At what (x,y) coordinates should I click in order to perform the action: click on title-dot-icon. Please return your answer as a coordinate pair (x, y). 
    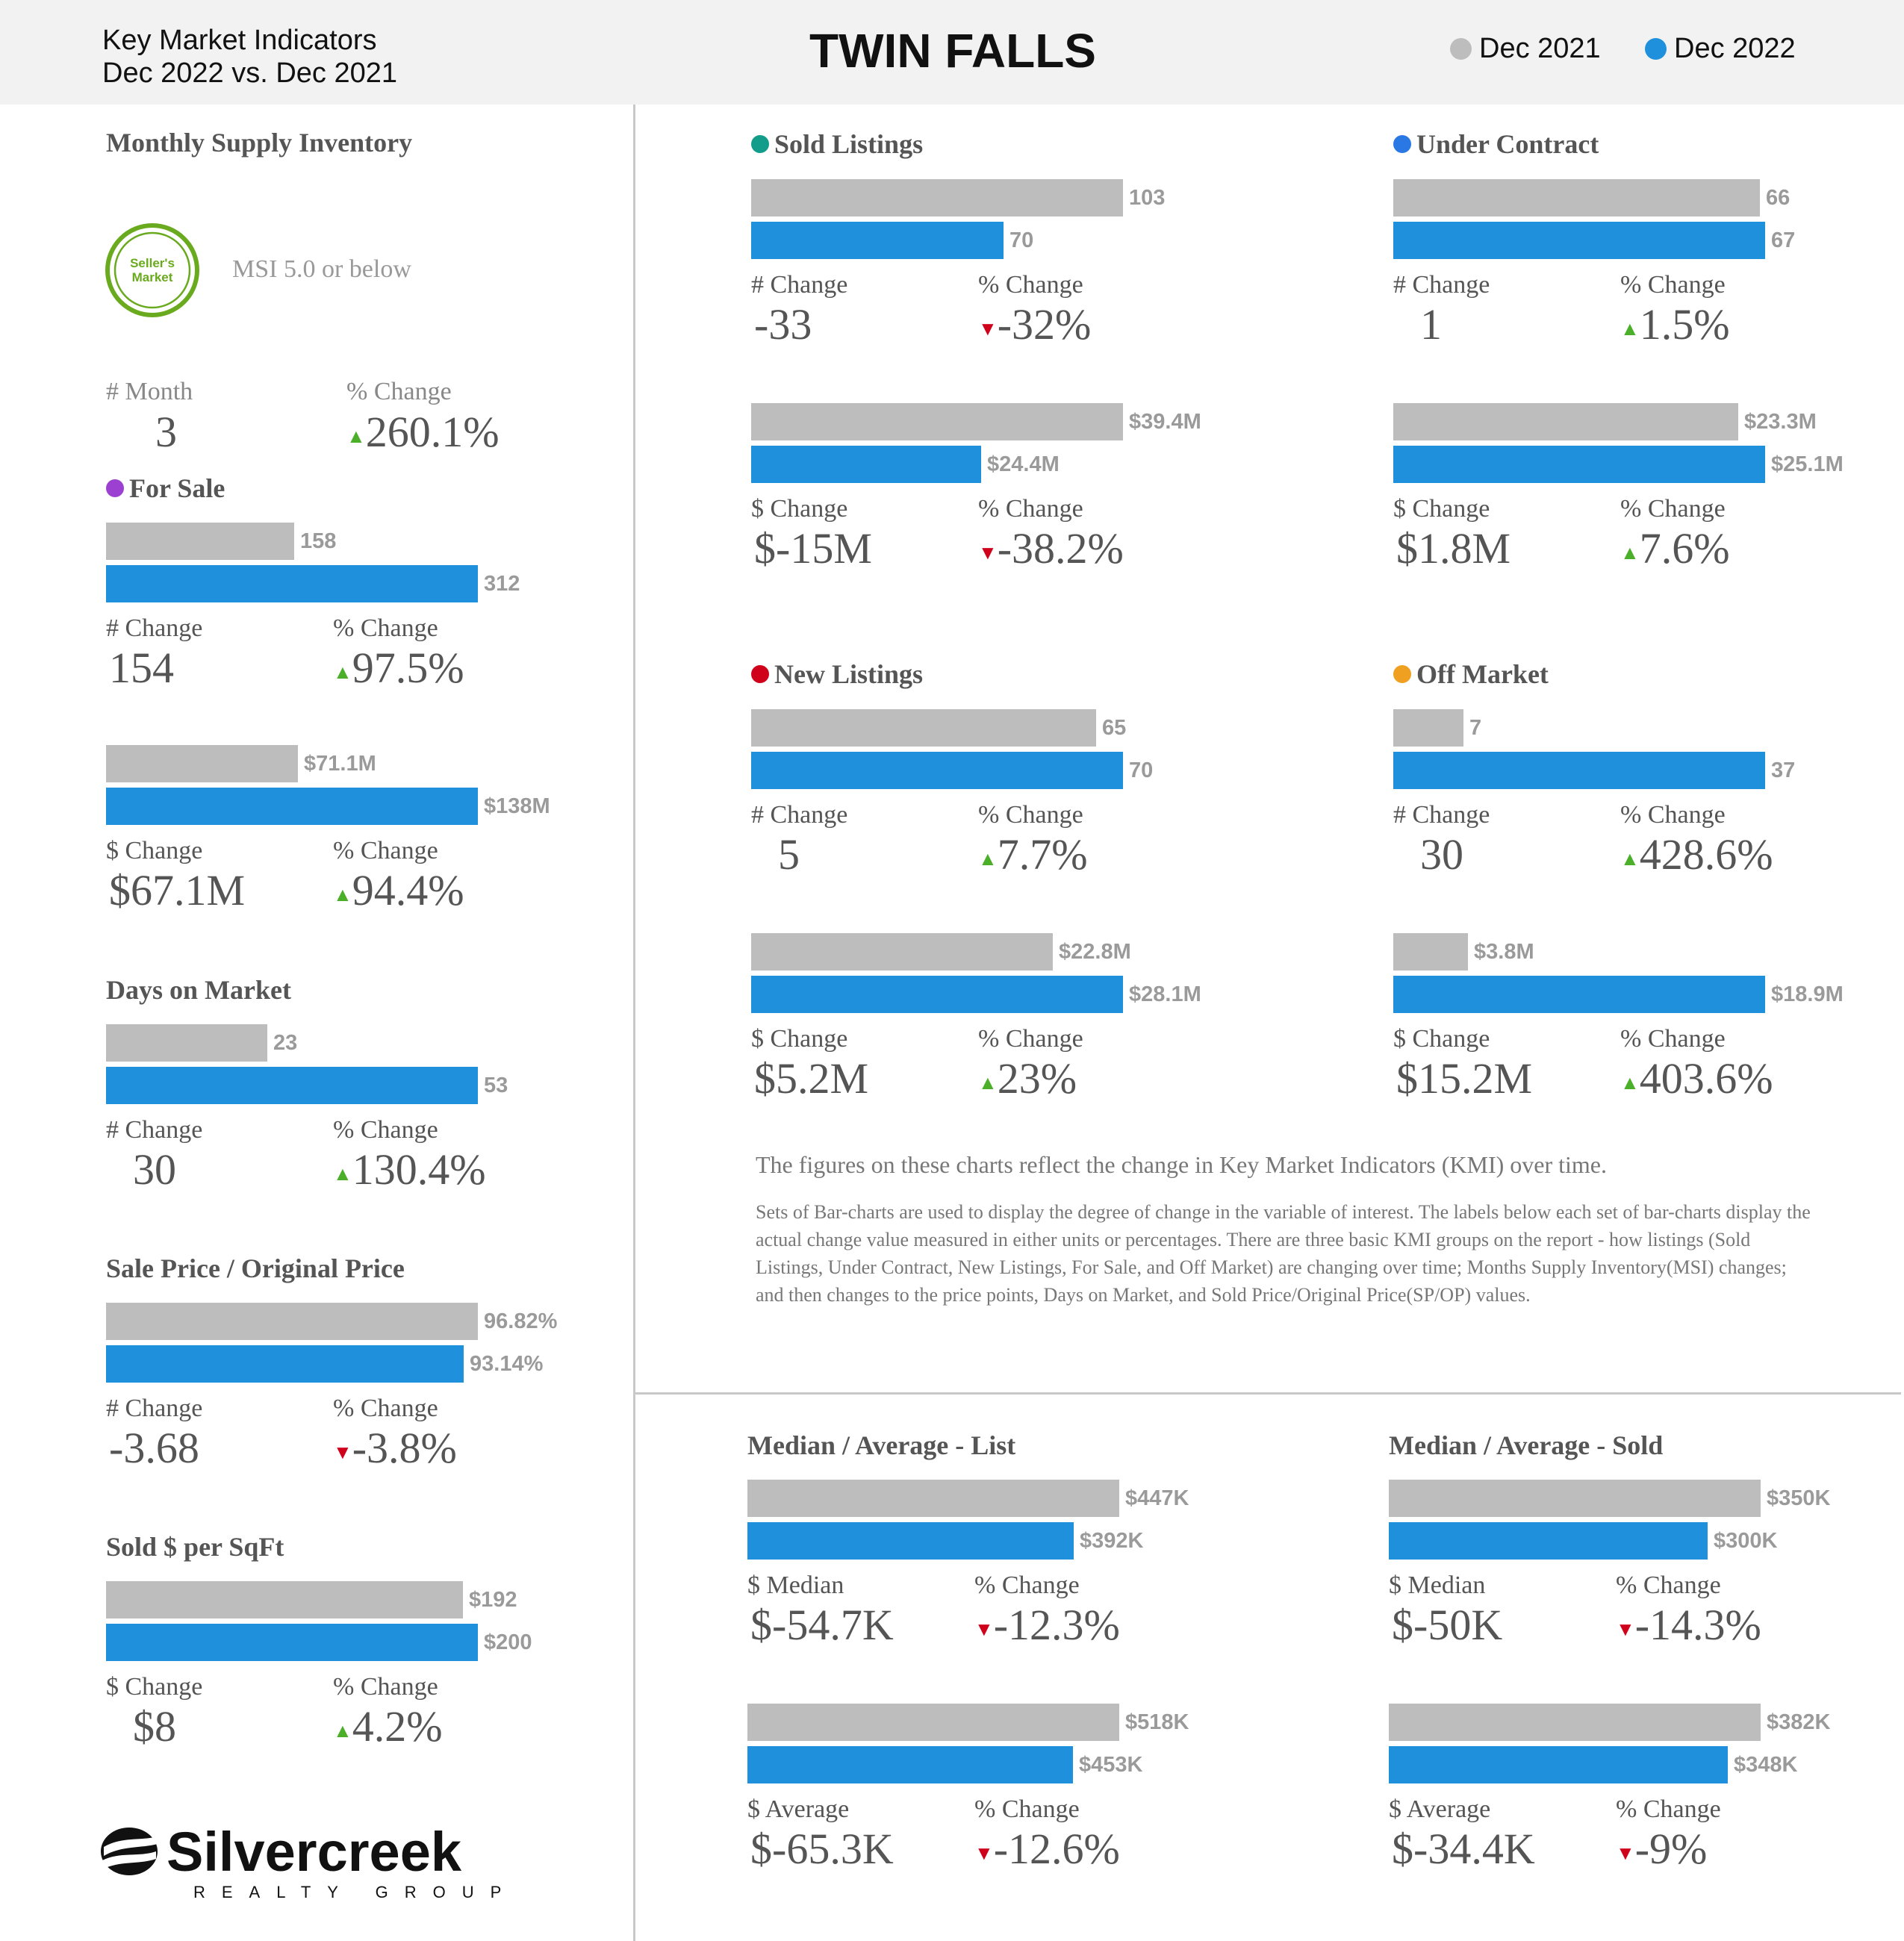
    Looking at the image, I should click on (115, 488).